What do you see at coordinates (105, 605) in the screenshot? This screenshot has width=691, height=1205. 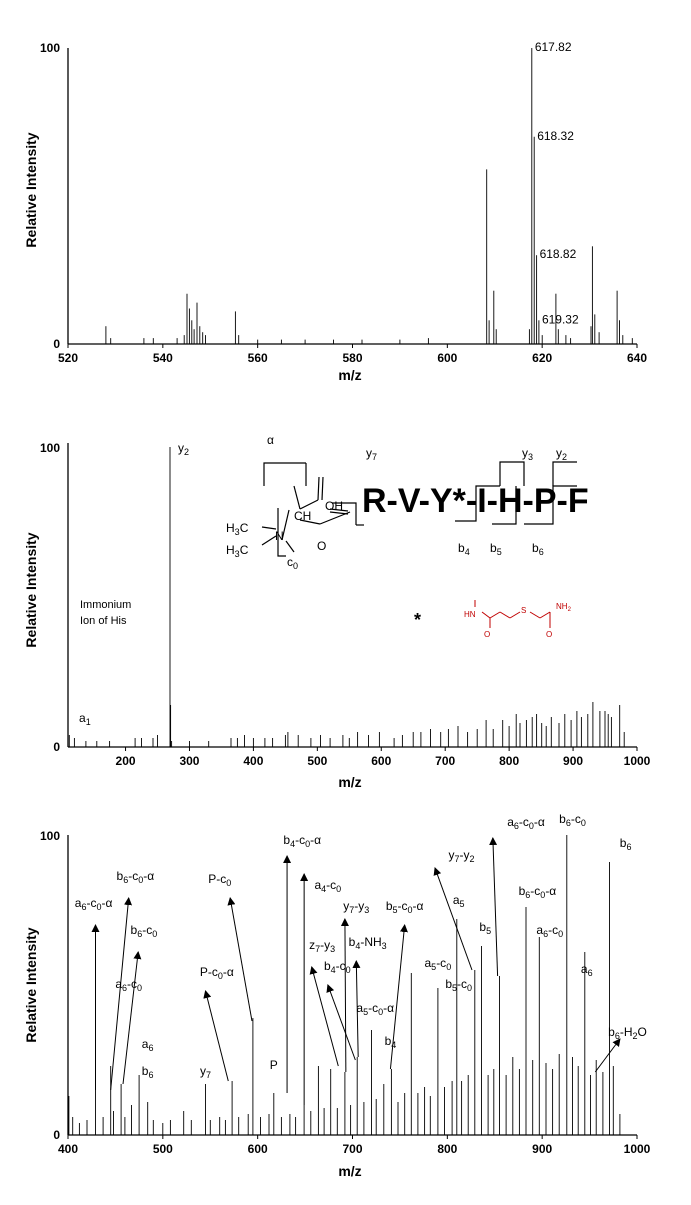 I see `immonium-label-line1: Immonium` at bounding box center [105, 605].